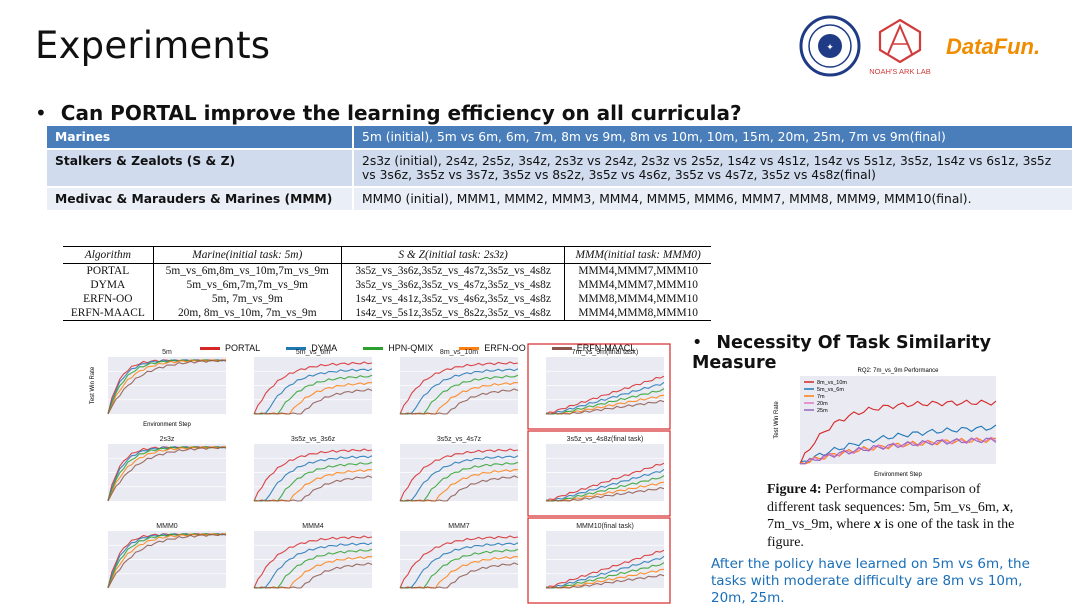 This screenshot has width=1080, height=607. I want to click on fig4-legend-label: 25m, so click(822, 411).